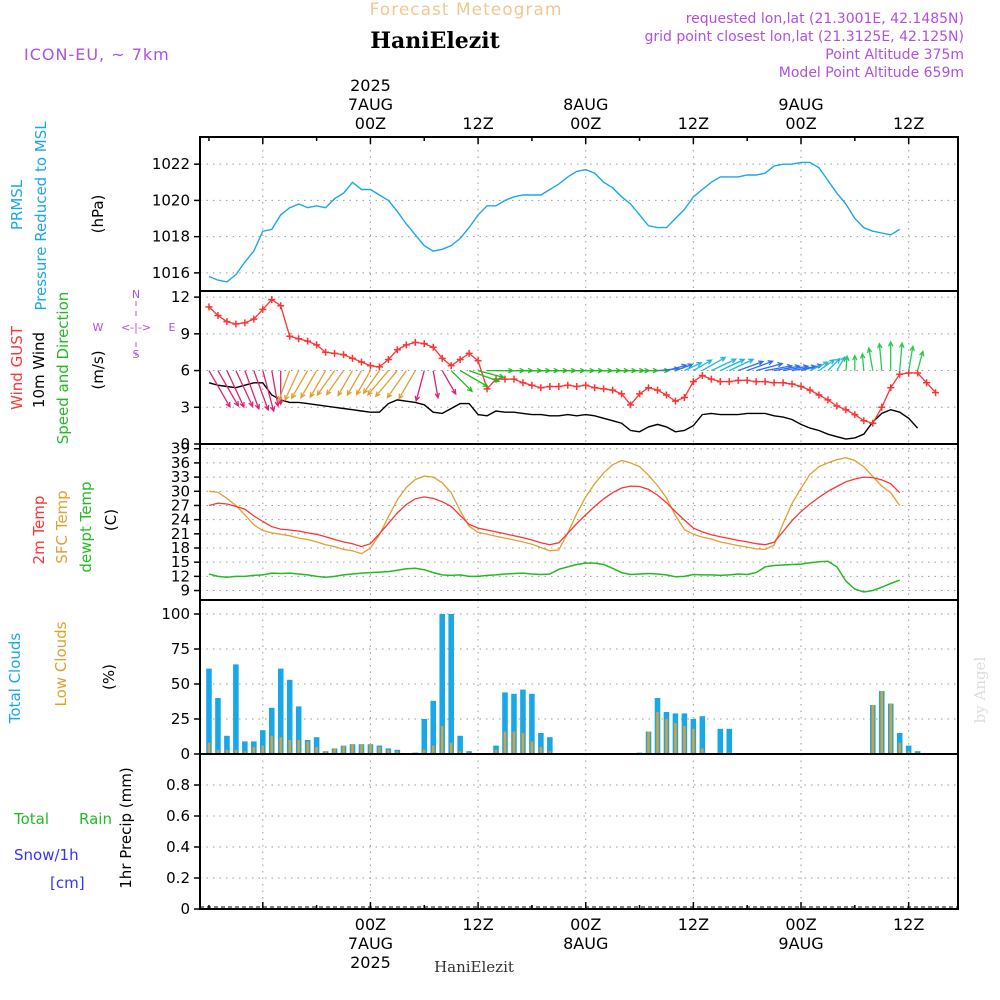 This screenshot has height=1000, width=1000. I want to click on temp-label-sfc: SFC Temp, so click(62, 526).